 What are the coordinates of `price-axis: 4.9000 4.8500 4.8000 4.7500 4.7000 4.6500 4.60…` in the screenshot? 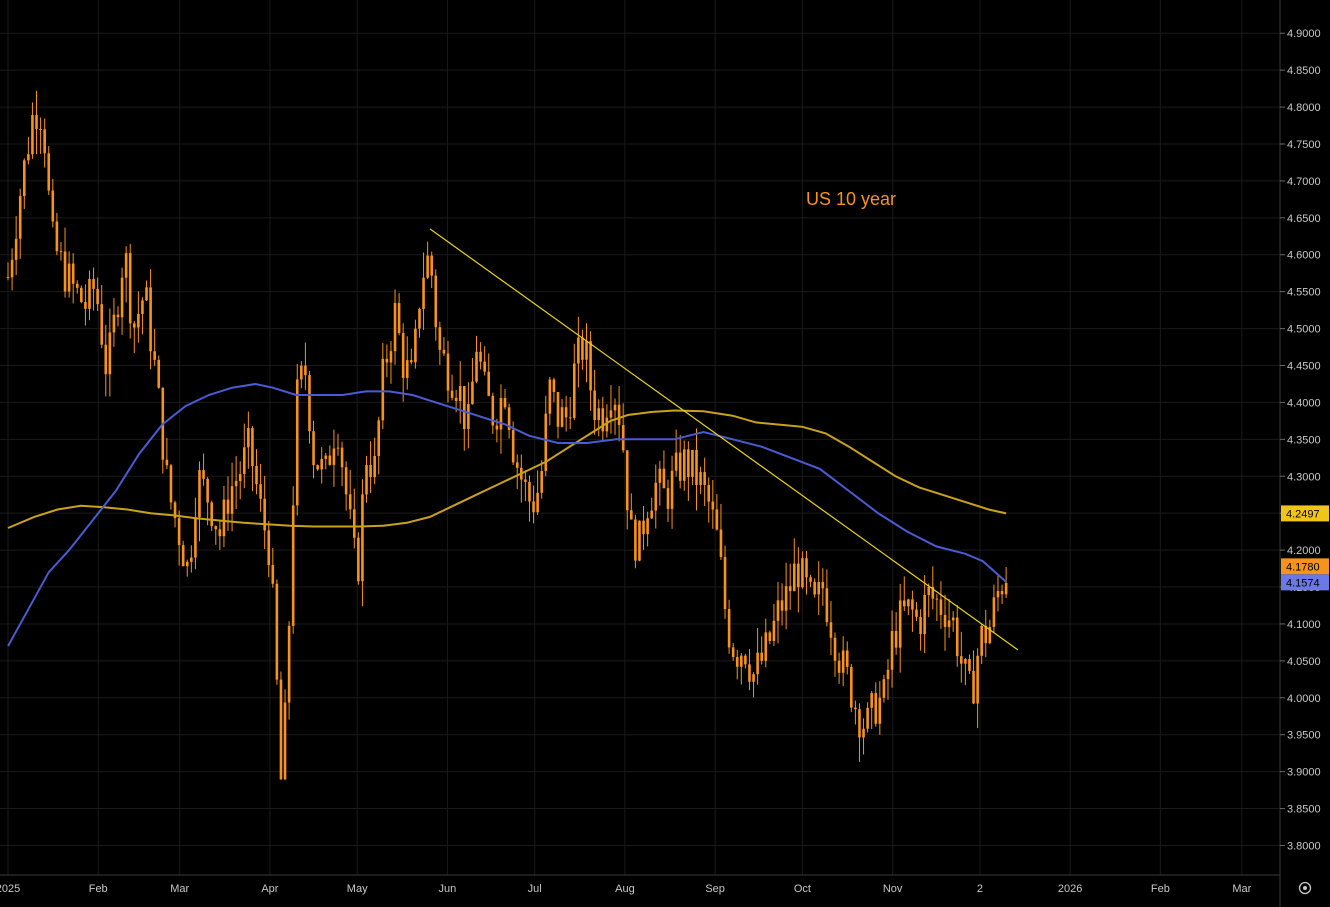 It's located at (1300, 453).